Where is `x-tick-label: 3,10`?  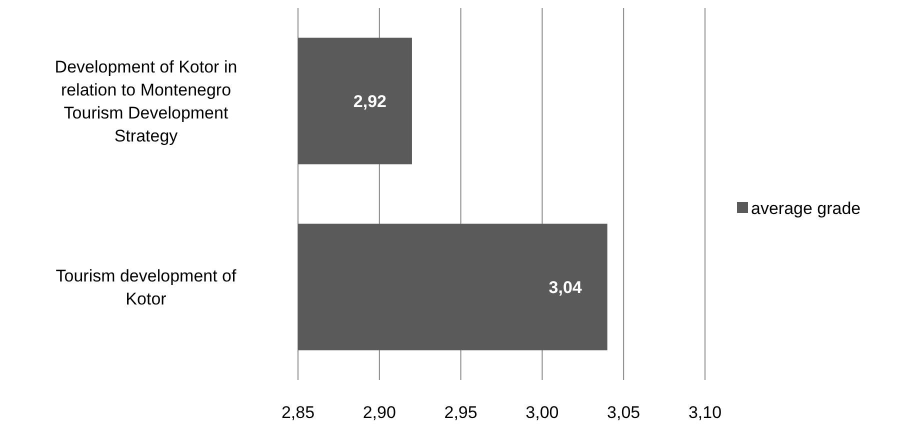 x-tick-label: 3,10 is located at coordinates (705, 412).